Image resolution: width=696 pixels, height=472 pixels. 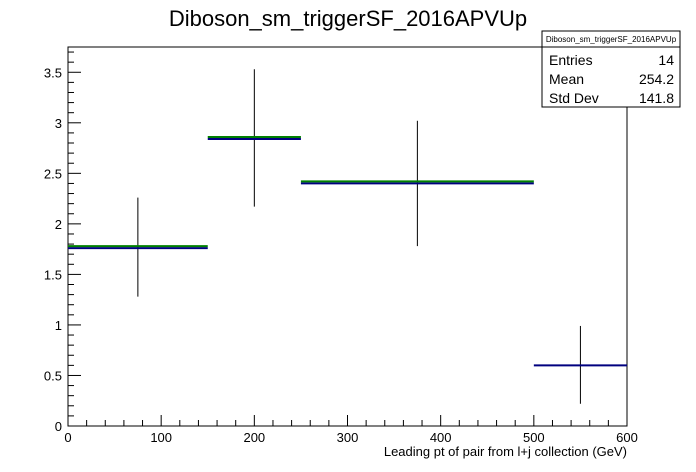 What do you see at coordinates (62, 242) in the screenshot?
I see `y-axis: 0 0.5 1 1.5 2 2.5 3 3.5` at bounding box center [62, 242].